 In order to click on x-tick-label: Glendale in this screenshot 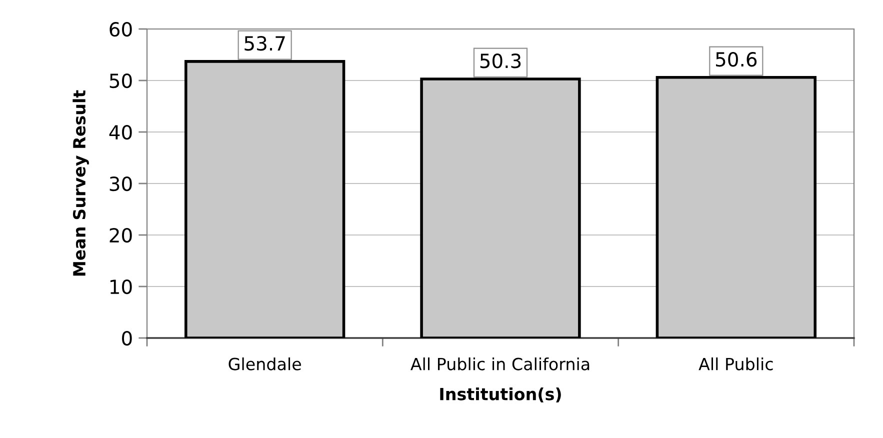, I will do `click(264, 363)`.